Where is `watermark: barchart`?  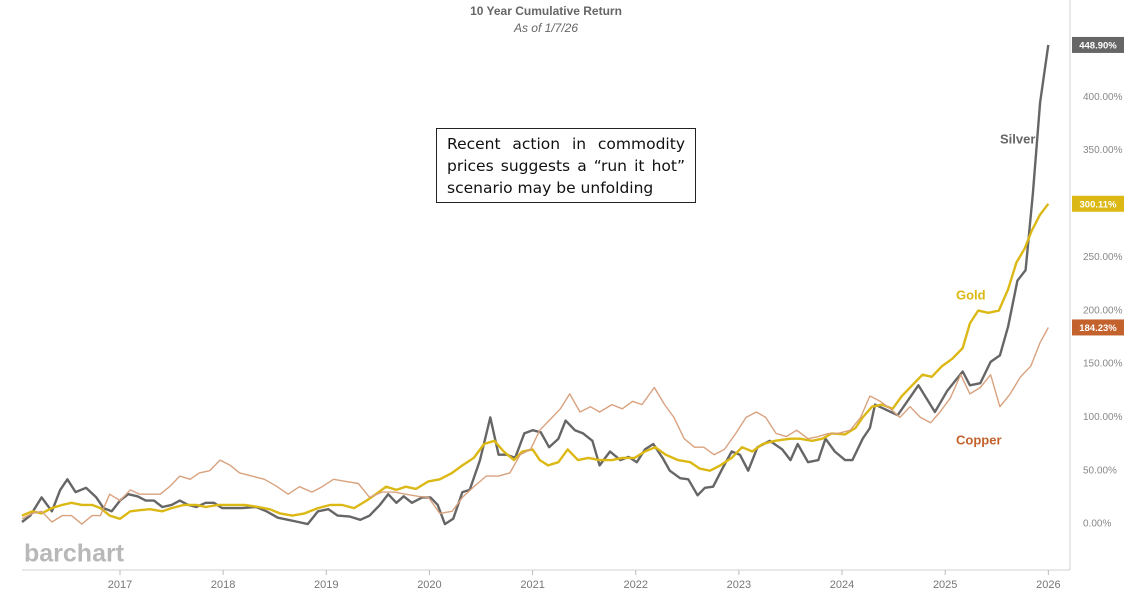 watermark: barchart is located at coordinates (74, 554).